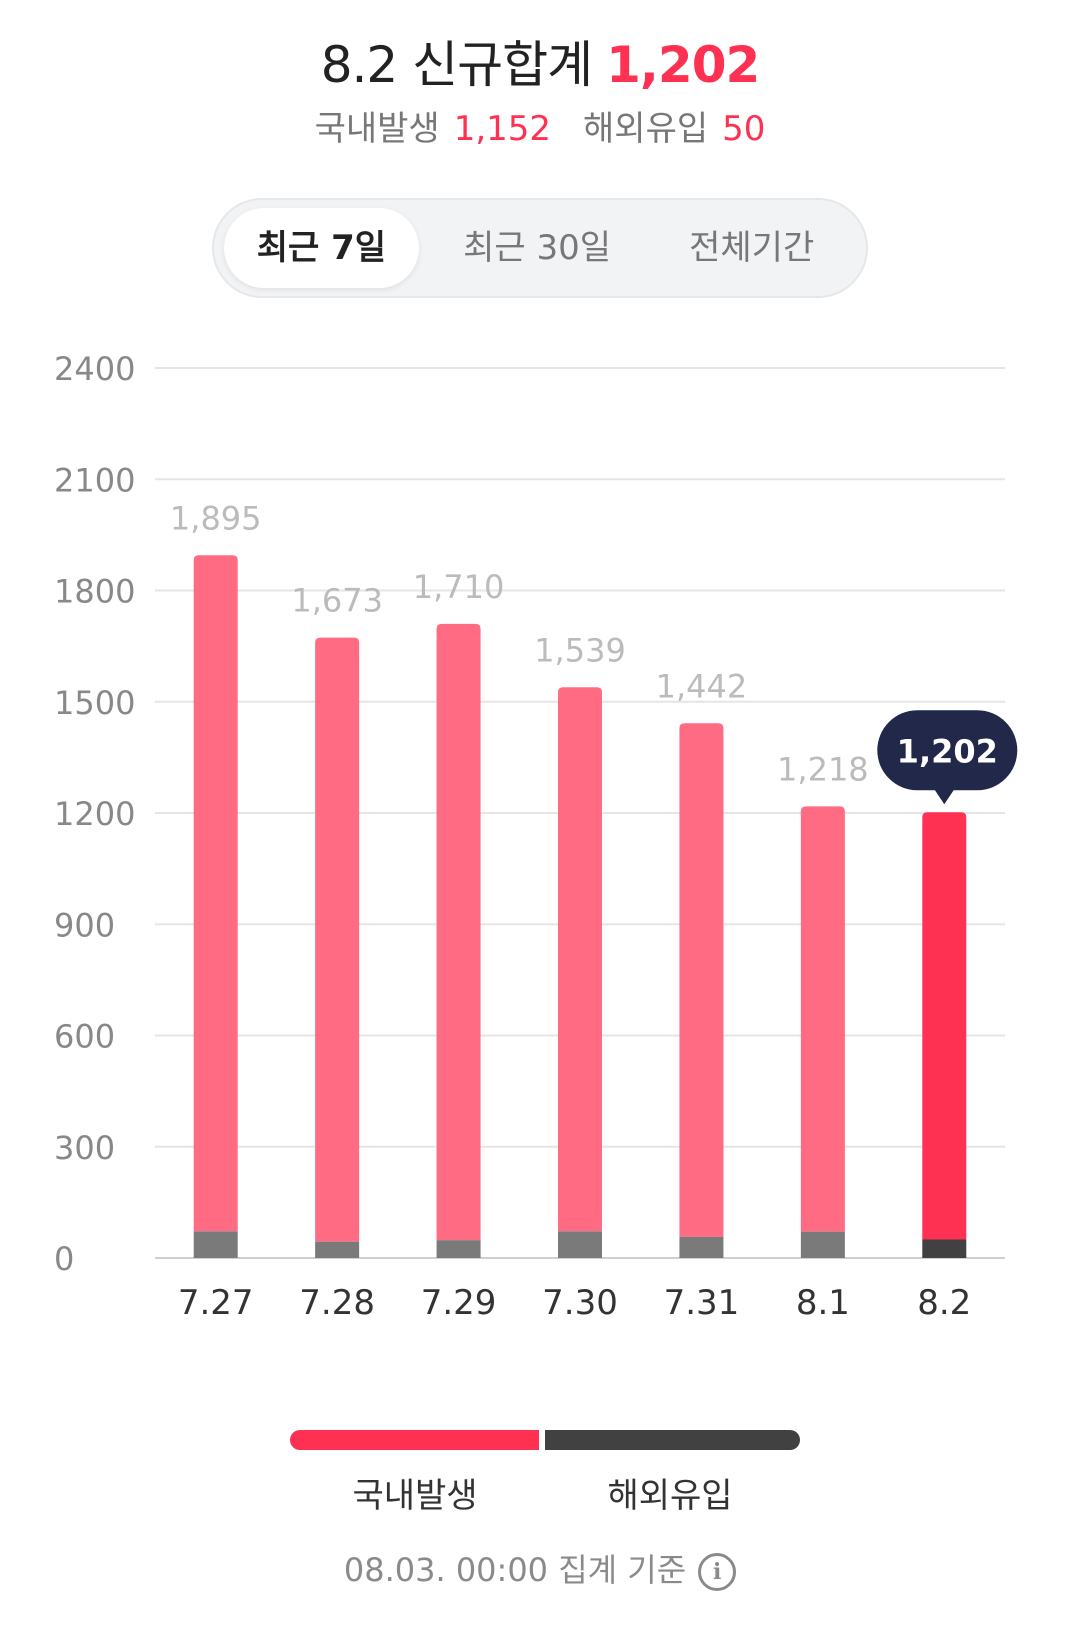 This screenshot has height=1625, width=1080. Describe the element at coordinates (580, 650) in the screenshot. I see `data-label: 1,539` at that location.